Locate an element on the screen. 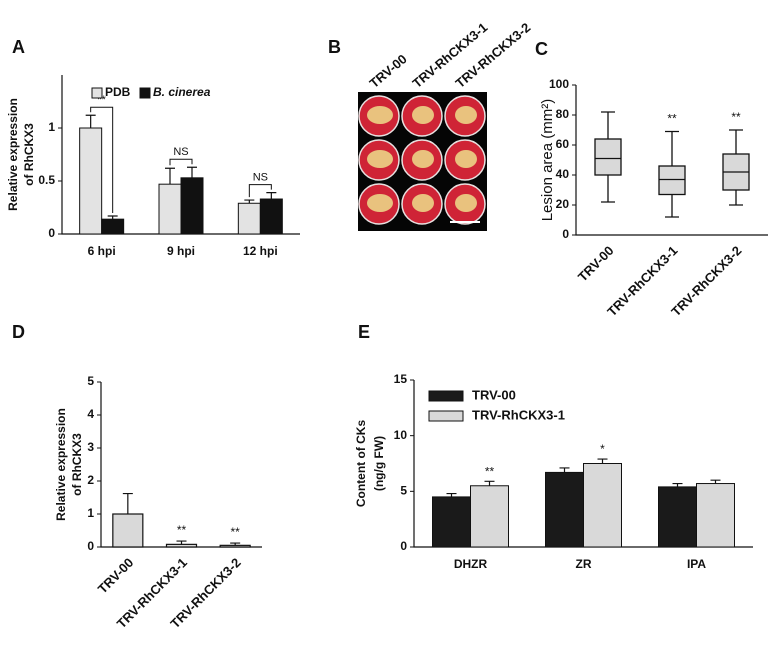 The height and width of the screenshot is (663, 780). y-tick-label: 2 is located at coordinates (90, 480).